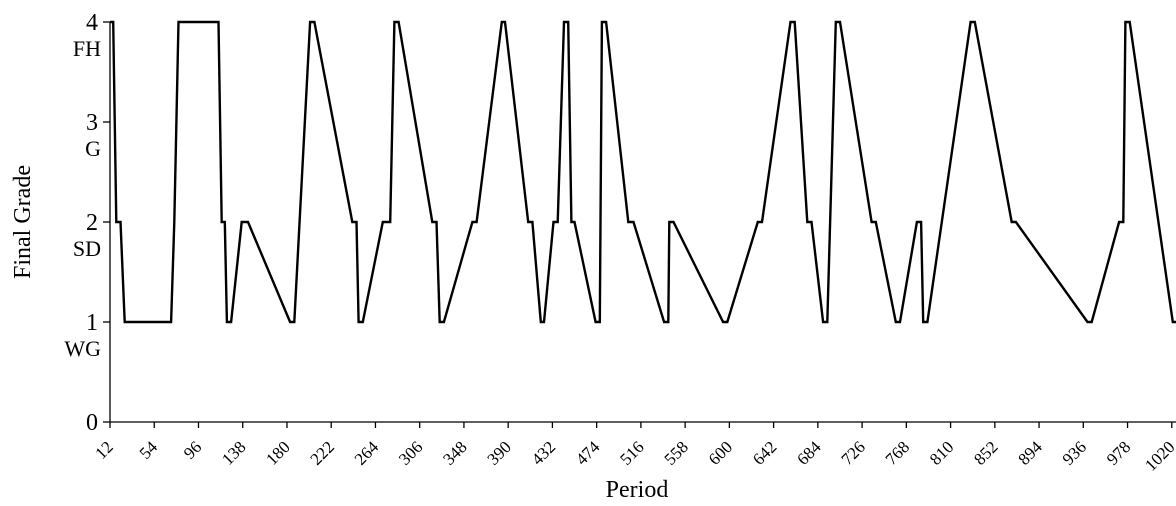  What do you see at coordinates (499, 452) in the screenshot?
I see `x-tick-label: 390` at bounding box center [499, 452].